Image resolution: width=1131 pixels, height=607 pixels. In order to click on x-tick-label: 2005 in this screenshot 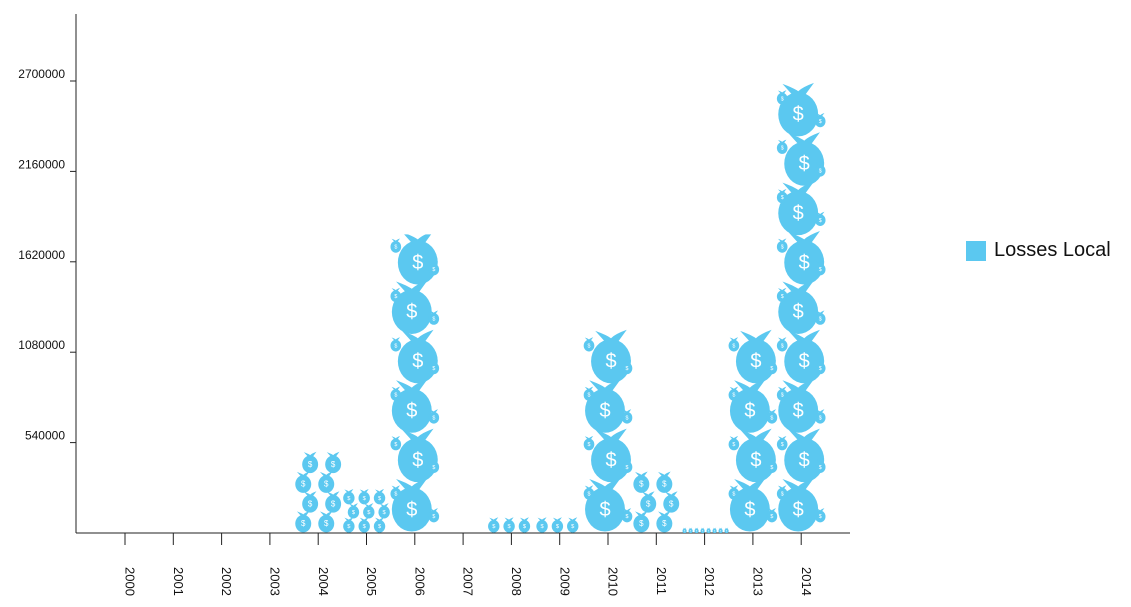, I will do `click(371, 581)`.